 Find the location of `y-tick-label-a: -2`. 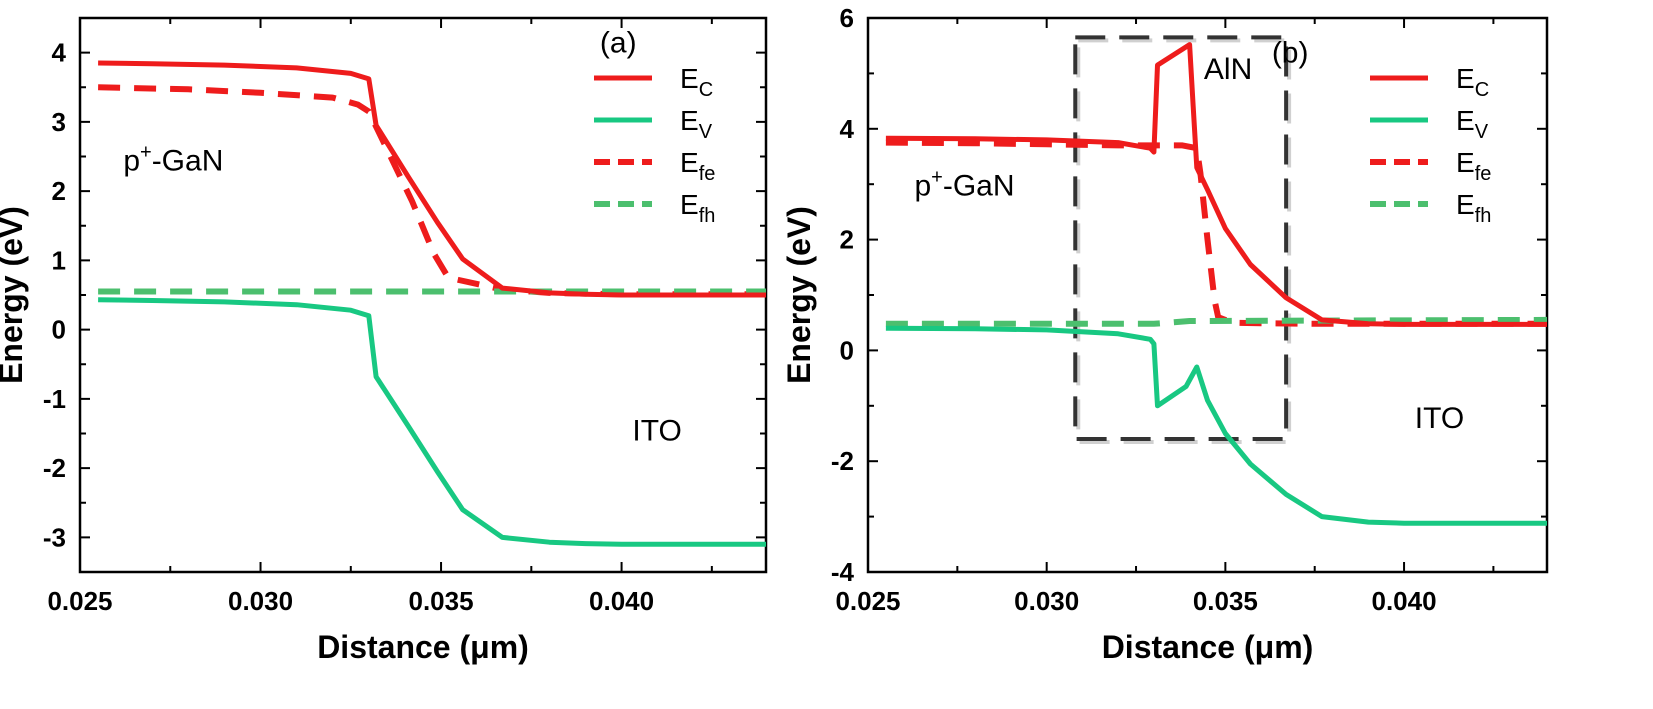

y-tick-label-a: -2 is located at coordinates (54, 468).